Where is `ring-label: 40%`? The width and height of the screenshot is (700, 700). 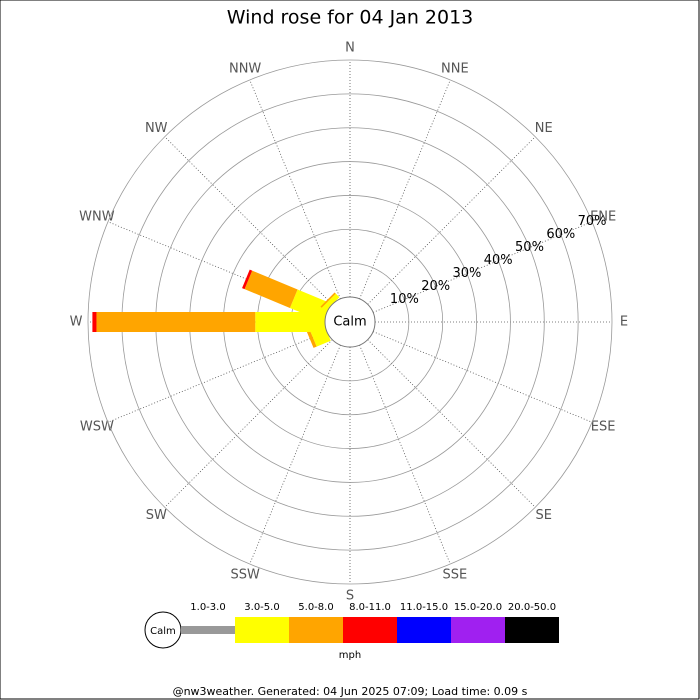
ring-label: 40% is located at coordinates (498, 260).